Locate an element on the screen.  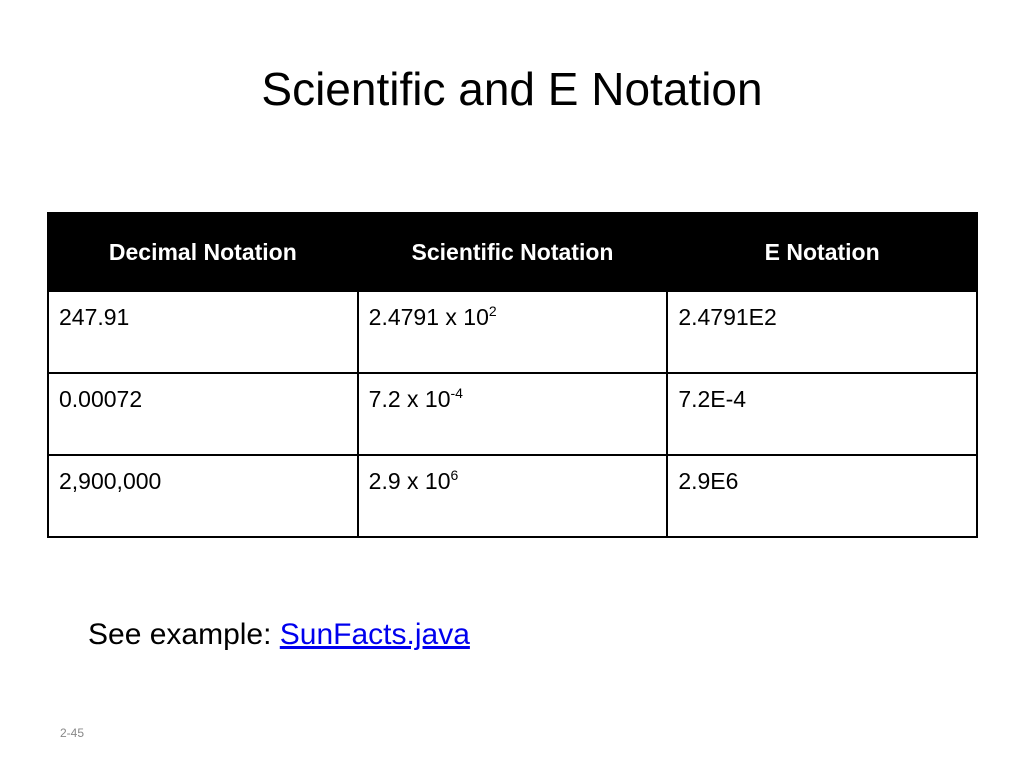
table-cell: 7.2E-4 is located at coordinates (822, 414).